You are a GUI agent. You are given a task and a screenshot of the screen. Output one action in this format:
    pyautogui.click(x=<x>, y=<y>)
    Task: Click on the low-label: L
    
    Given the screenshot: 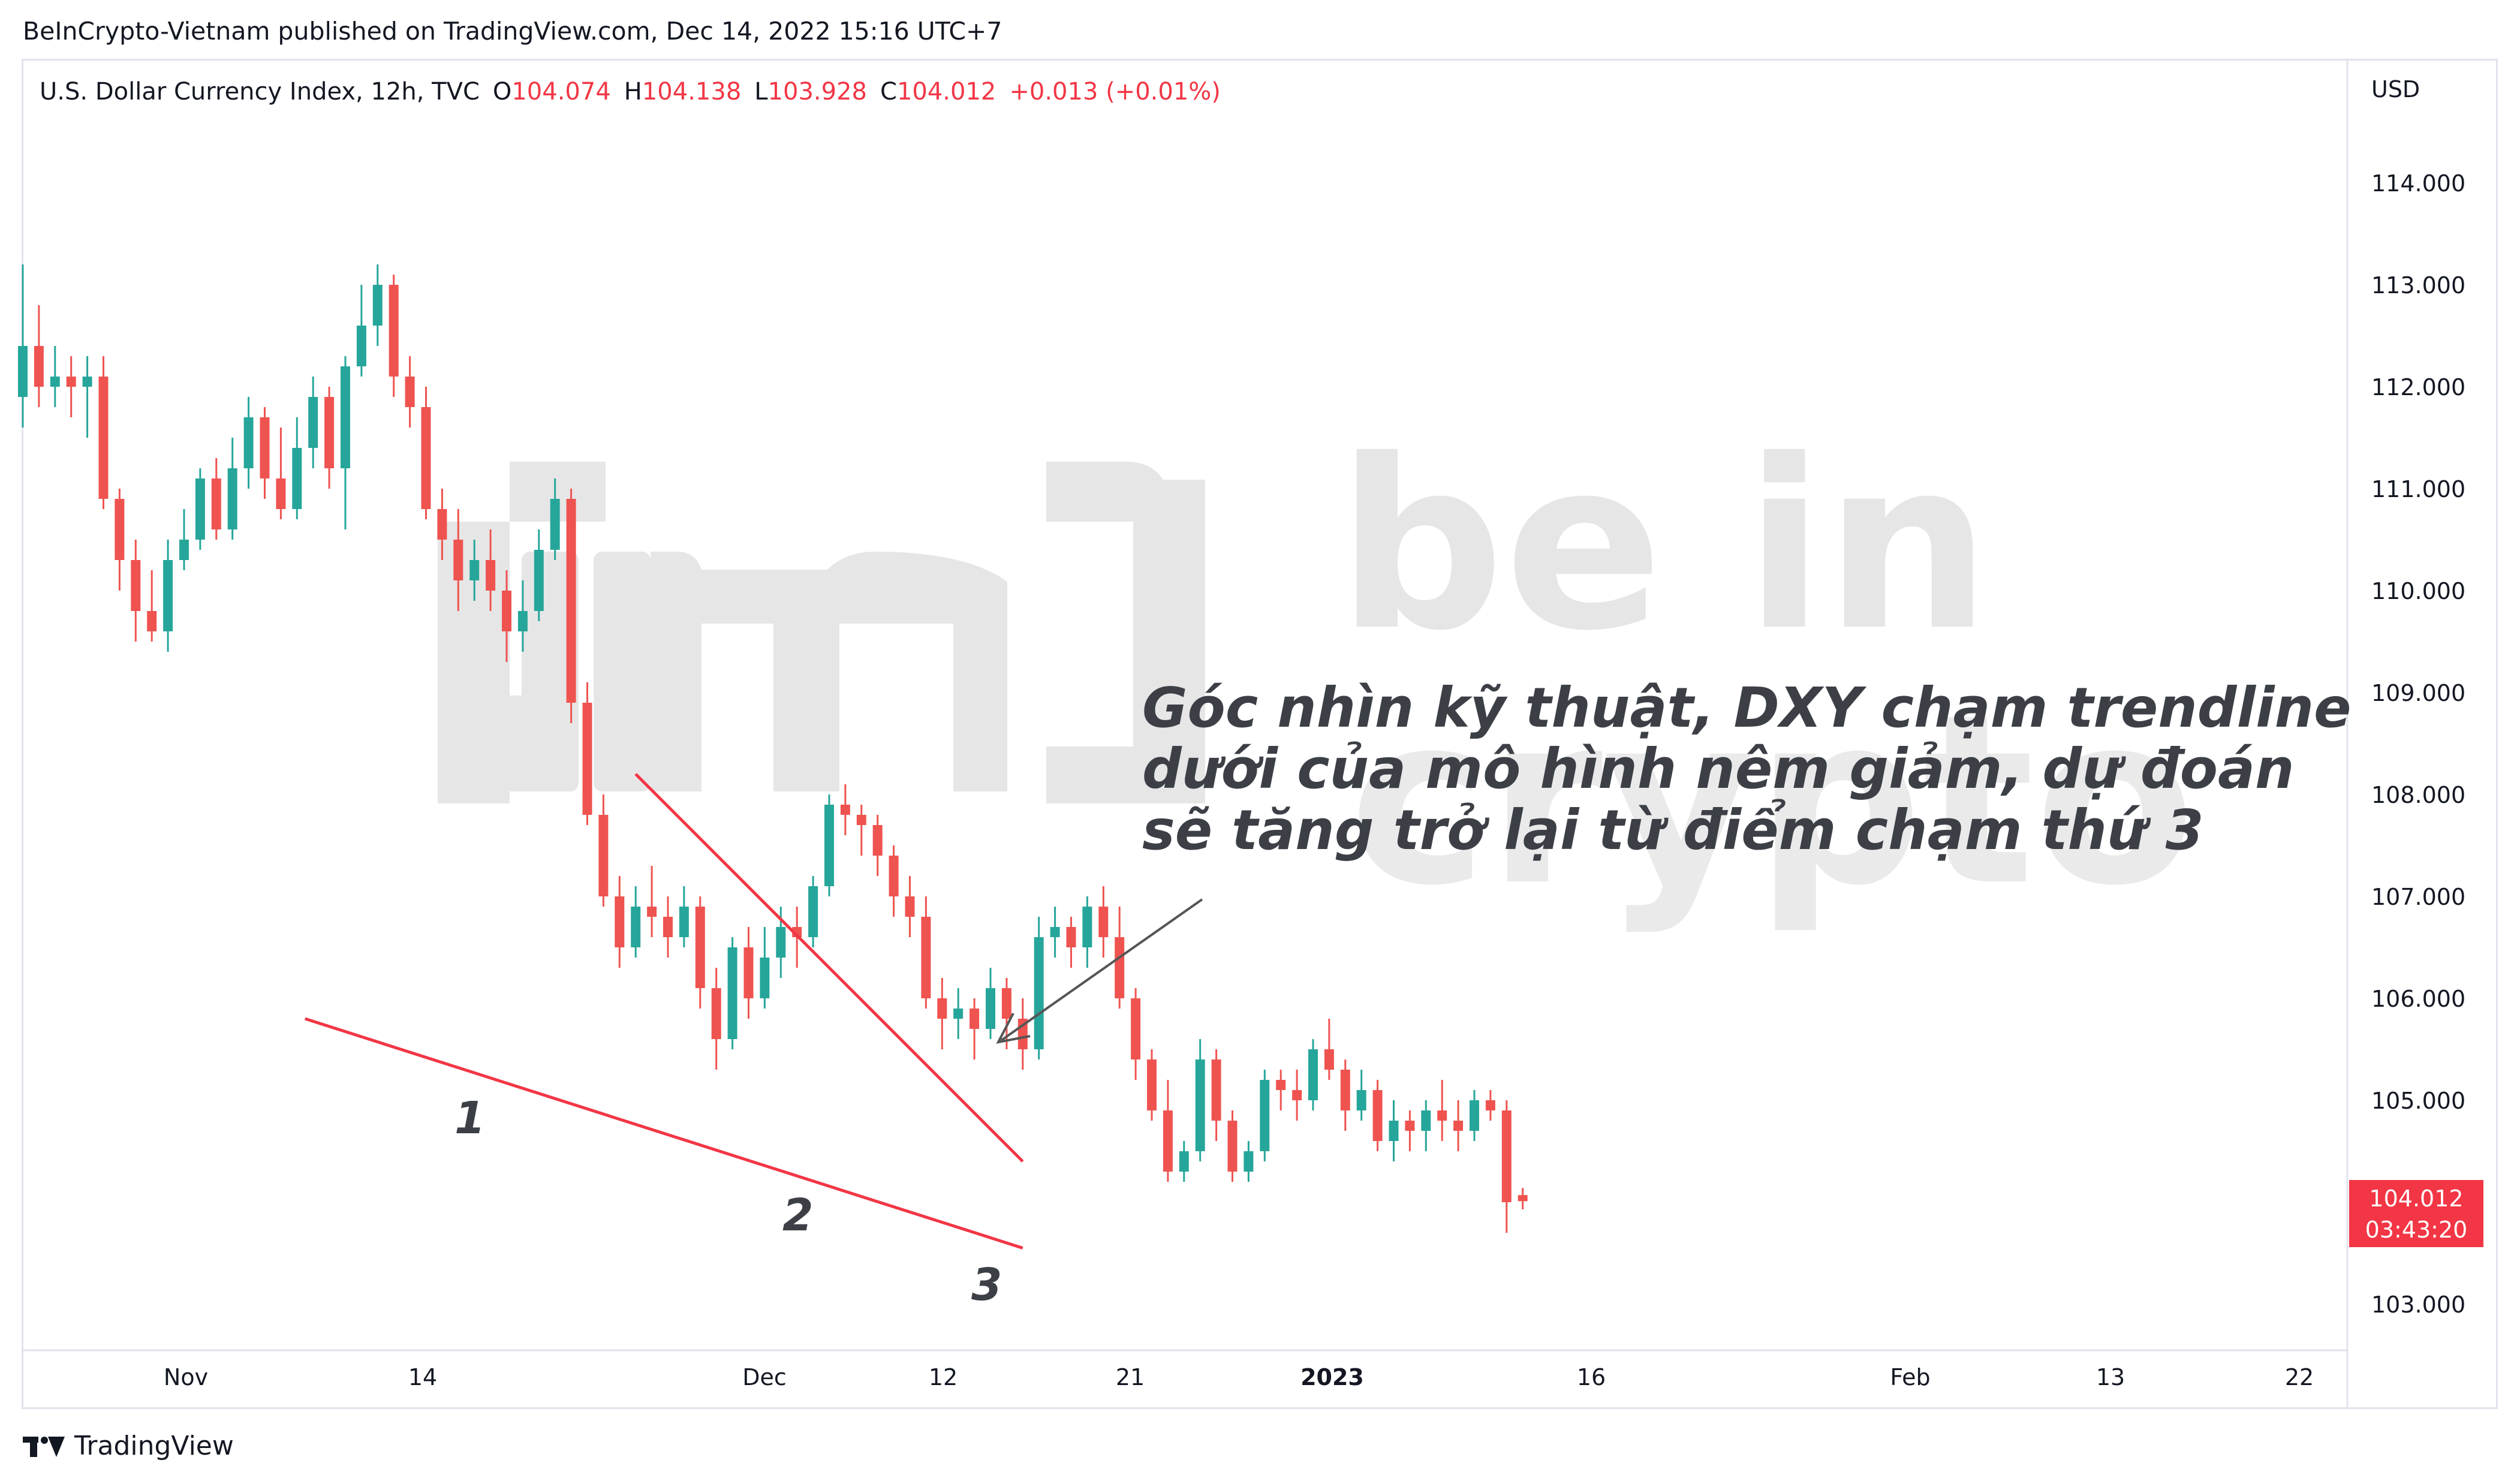 What is the action you would take?
    pyautogui.click(x=761, y=92)
    